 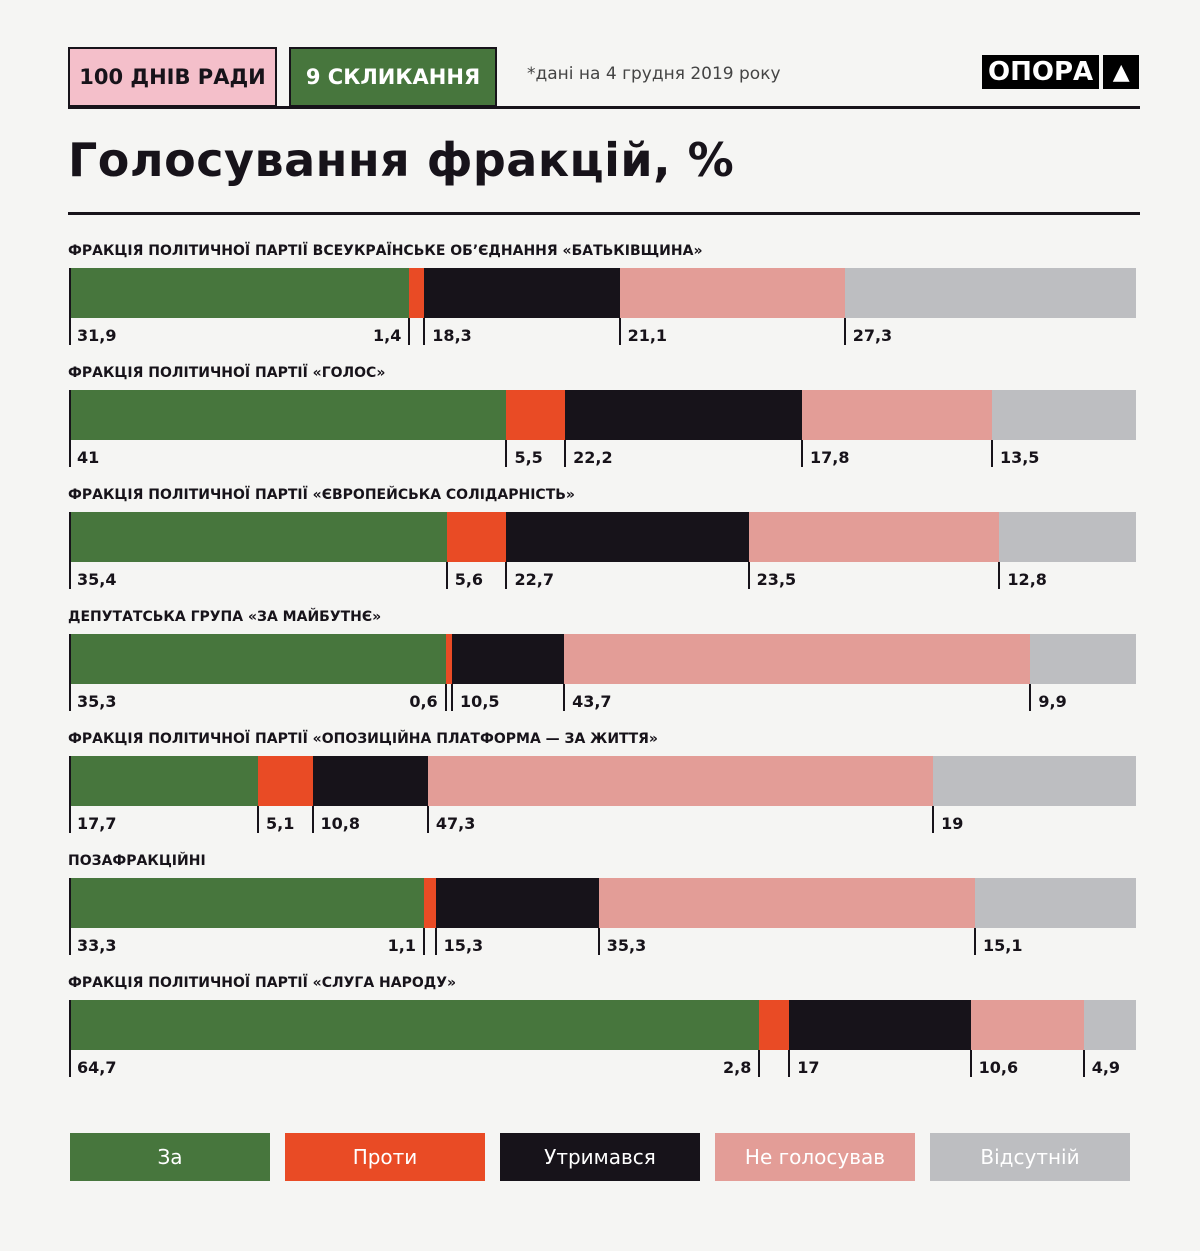 What do you see at coordinates (137, 861) in the screenshot?
I see `row-title: ПОЗАФРАКЦІЙНІ` at bounding box center [137, 861].